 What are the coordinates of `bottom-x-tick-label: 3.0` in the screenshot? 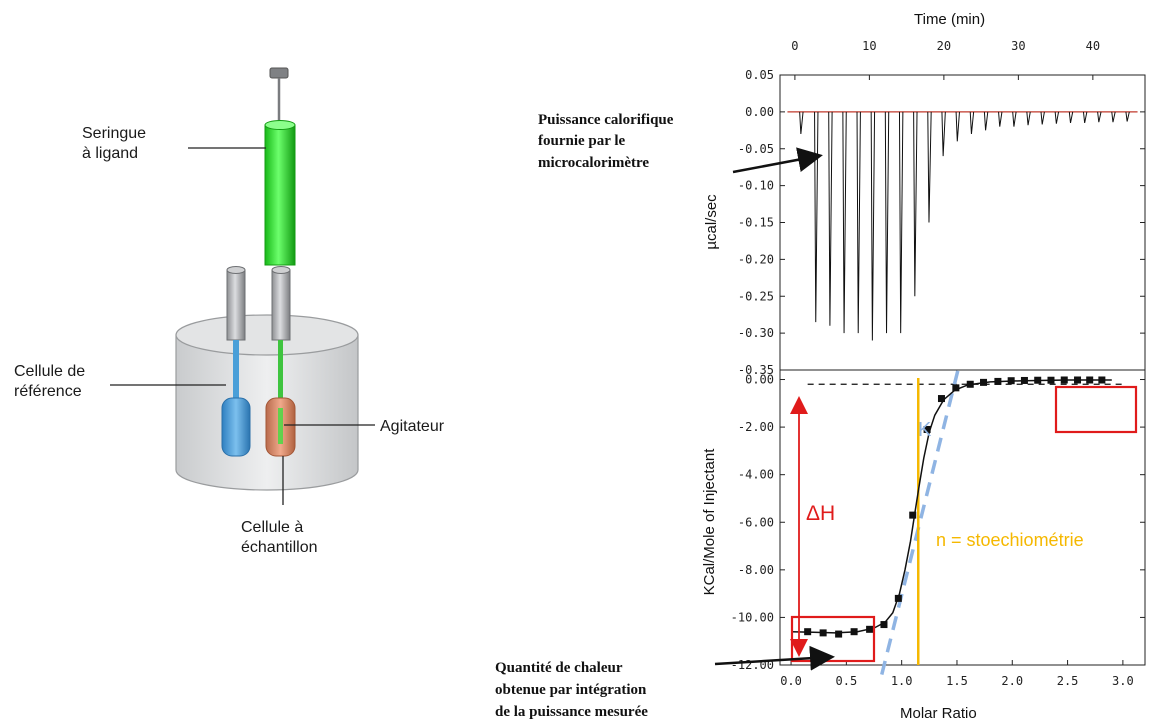 It's located at (1123, 681).